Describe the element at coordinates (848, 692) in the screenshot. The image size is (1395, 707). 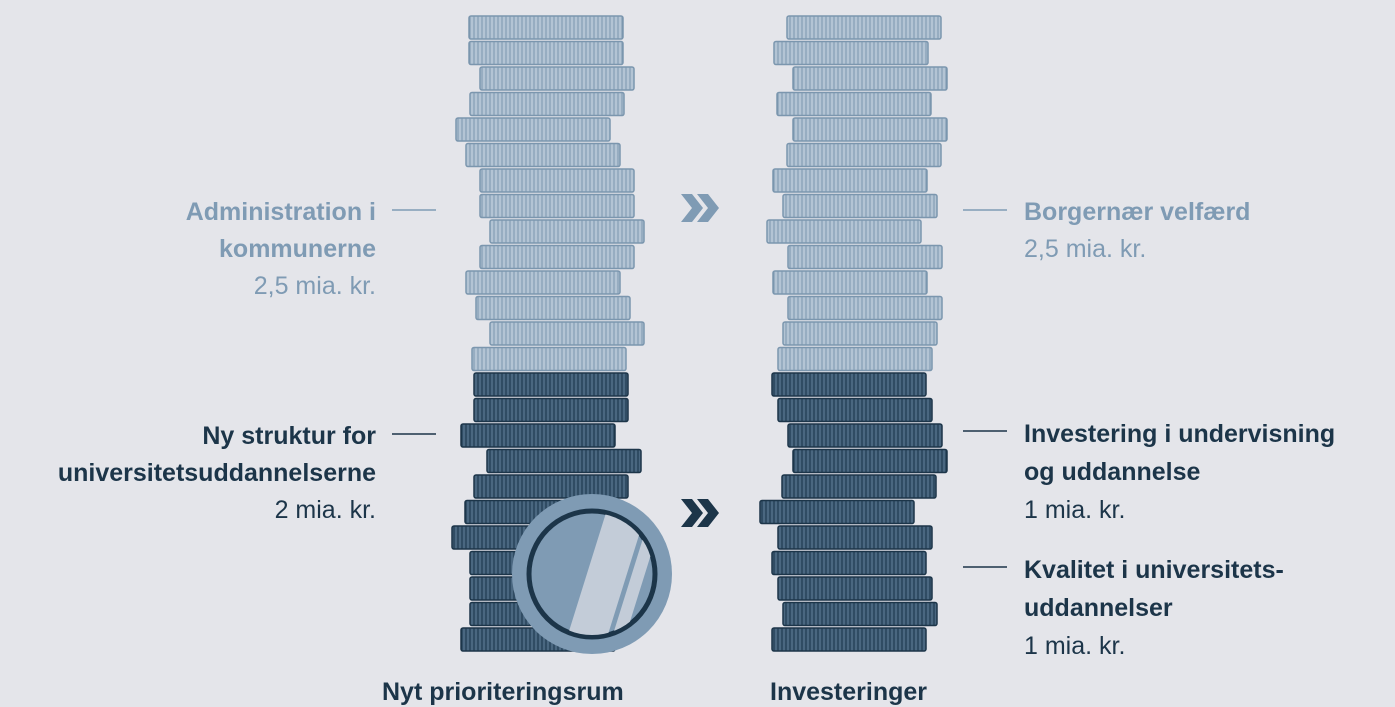
I see `stack-title: Investeringer` at that location.